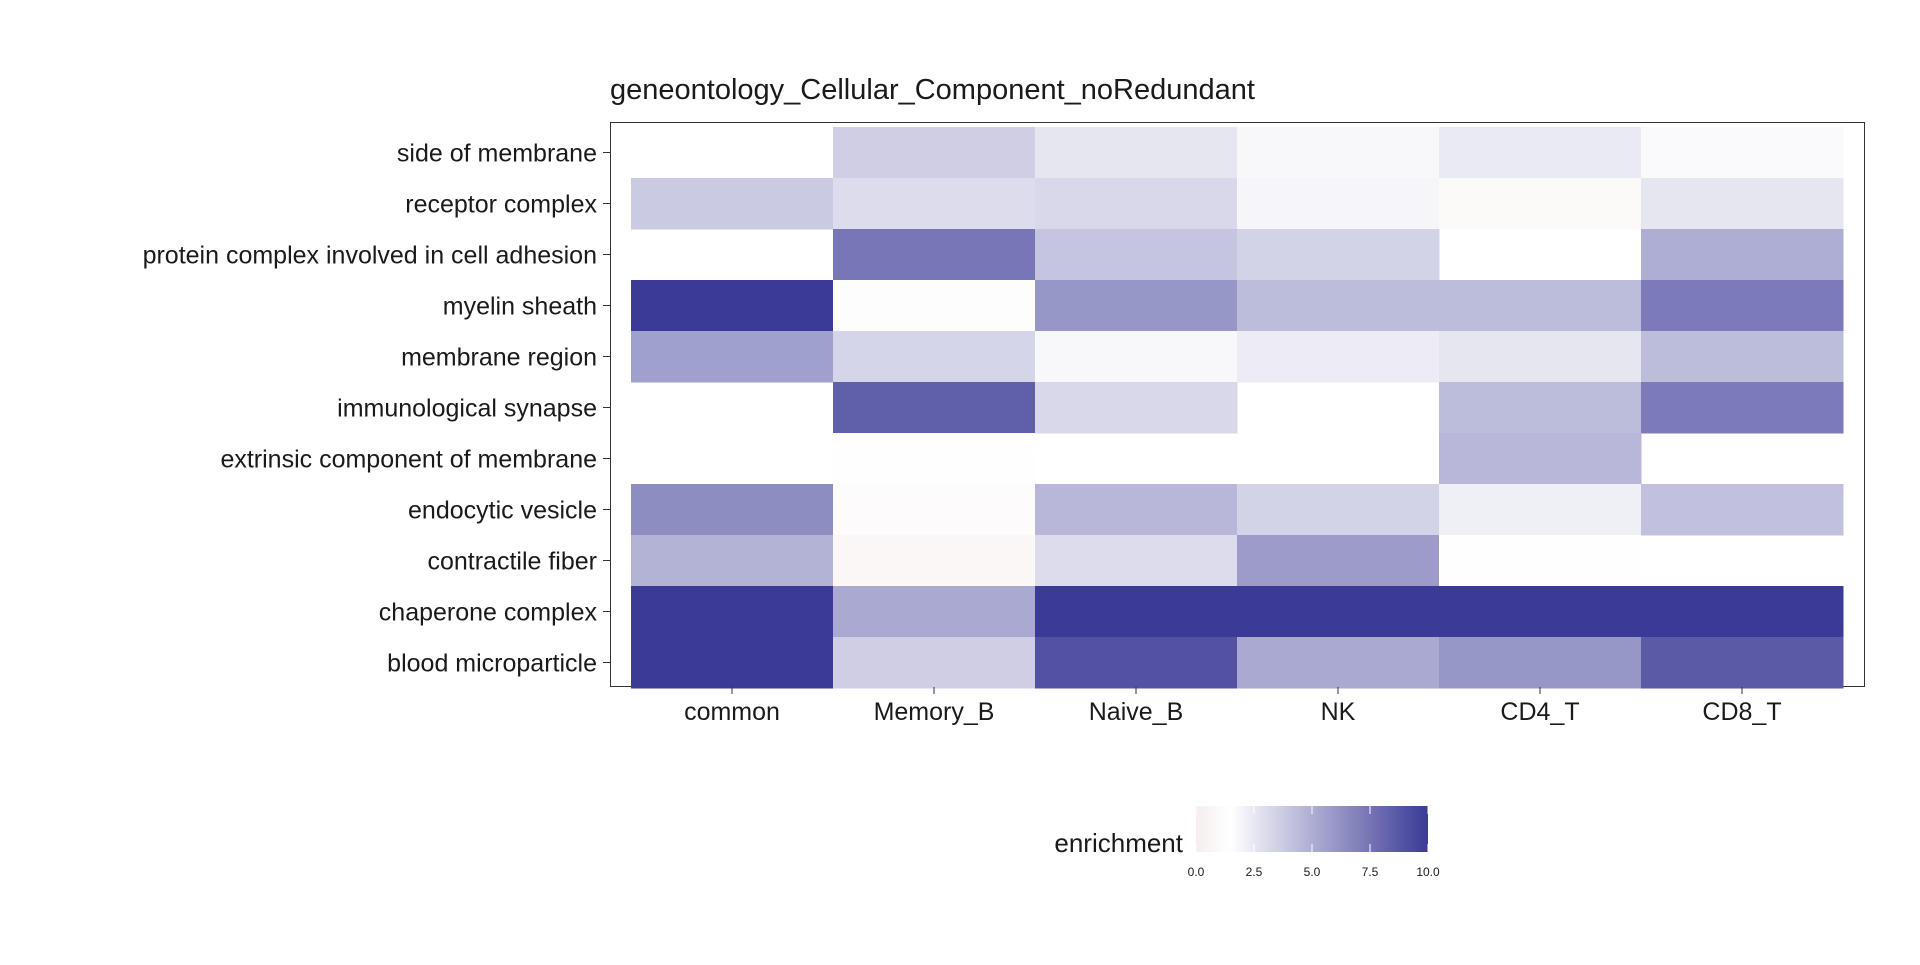  Describe the element at coordinates (492, 664) in the screenshot. I see `y-tick-label: blood microparticle` at that location.